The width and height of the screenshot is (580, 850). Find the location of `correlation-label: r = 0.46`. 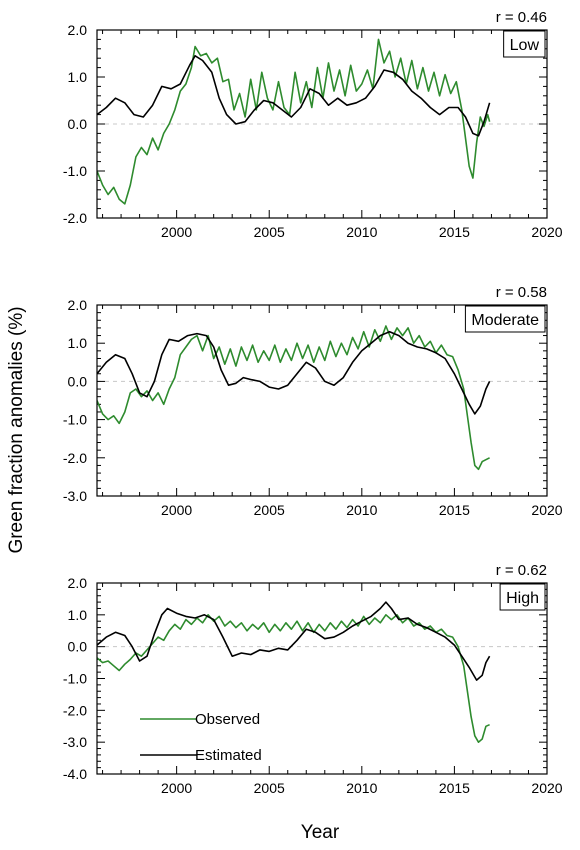

correlation-label: r = 0.46 is located at coordinates (521, 17).